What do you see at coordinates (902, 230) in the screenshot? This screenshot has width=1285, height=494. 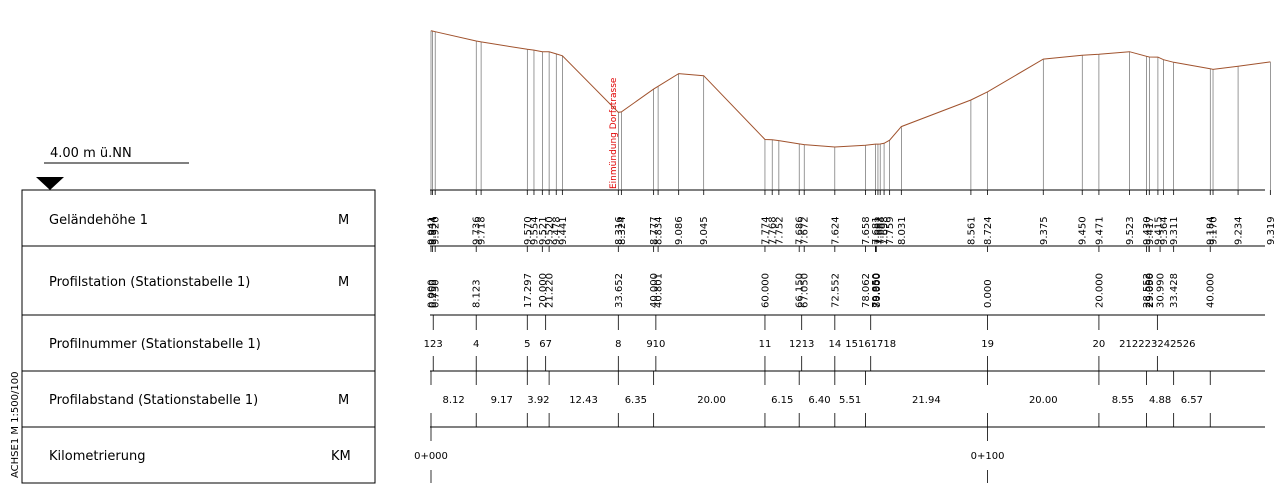 I see `elevation-value: 8.031` at bounding box center [902, 230].